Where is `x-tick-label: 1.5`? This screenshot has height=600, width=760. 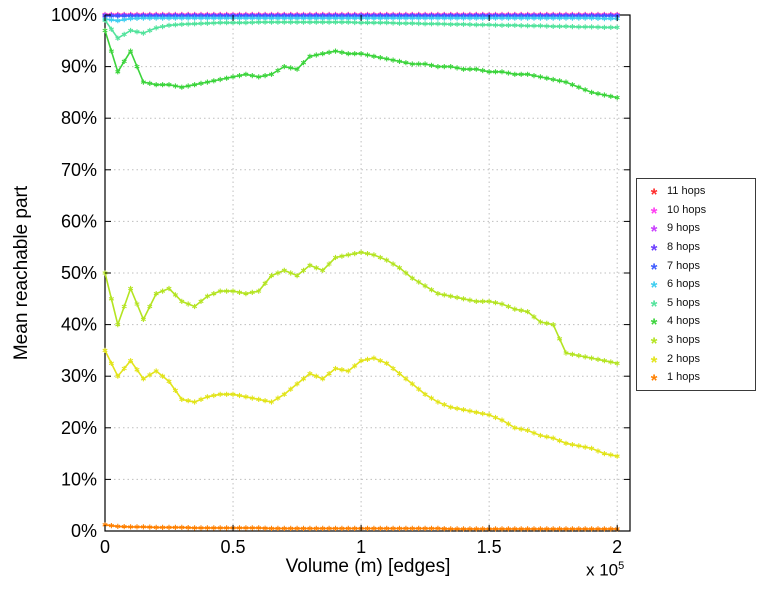
x-tick-label: 1.5 is located at coordinates (489, 547).